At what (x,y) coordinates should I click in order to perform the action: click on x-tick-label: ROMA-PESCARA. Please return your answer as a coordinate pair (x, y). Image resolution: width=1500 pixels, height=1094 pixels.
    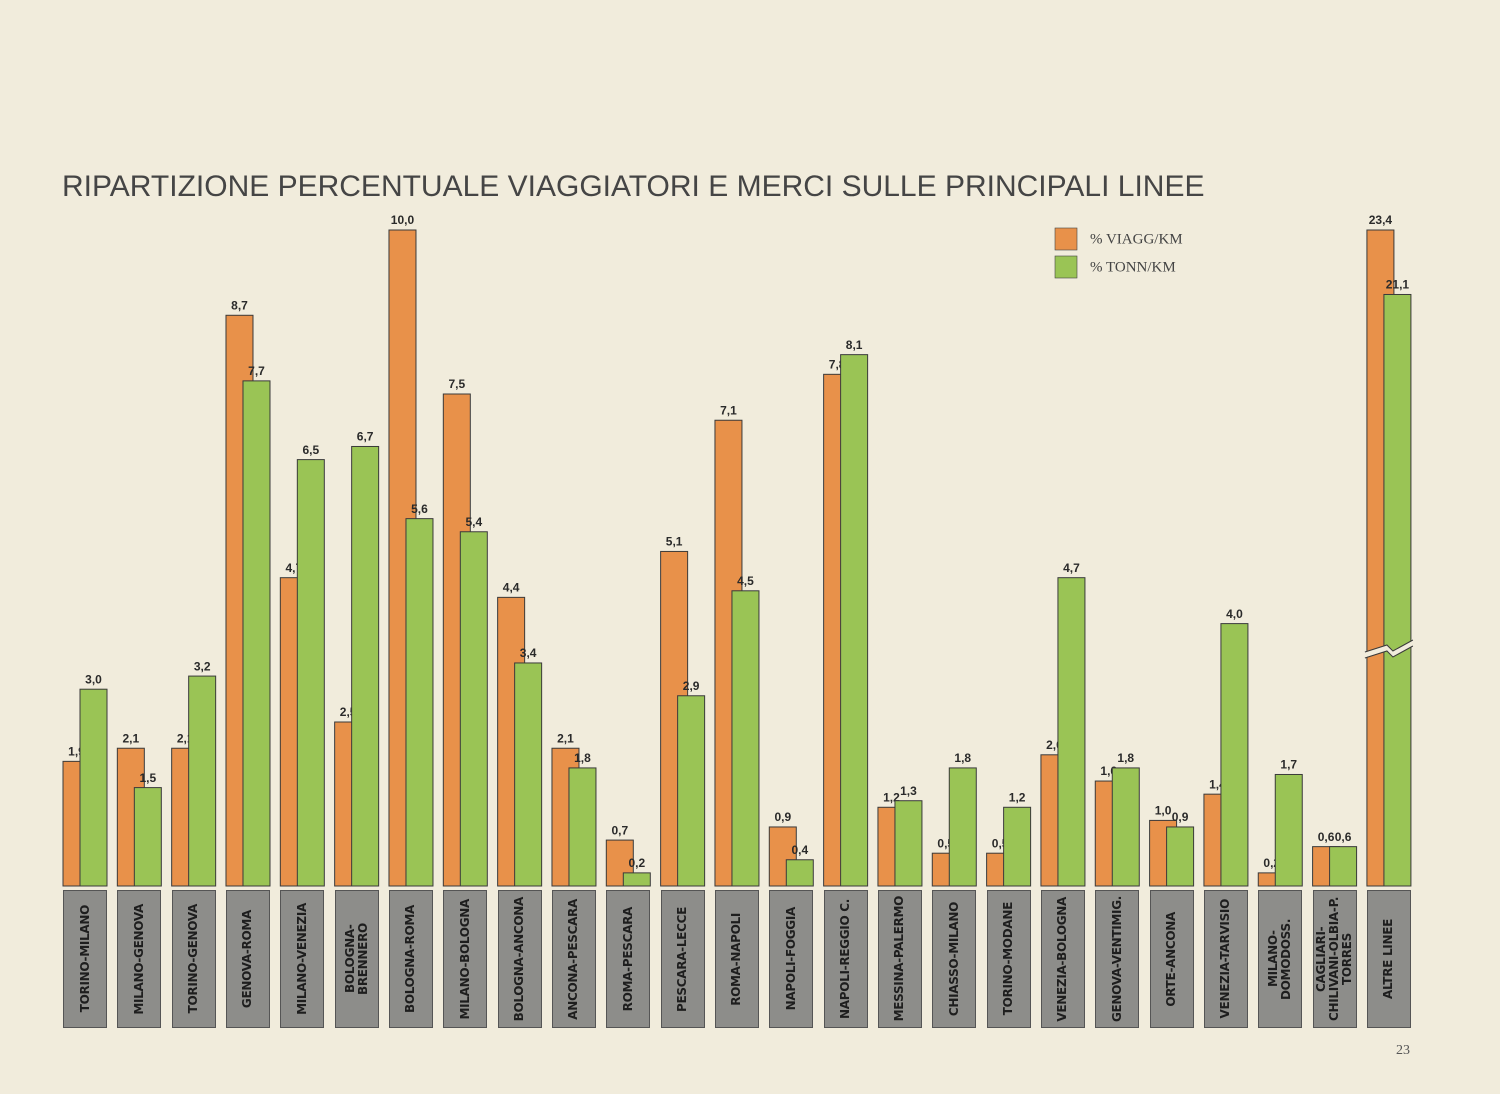
    Looking at the image, I should click on (627, 959).